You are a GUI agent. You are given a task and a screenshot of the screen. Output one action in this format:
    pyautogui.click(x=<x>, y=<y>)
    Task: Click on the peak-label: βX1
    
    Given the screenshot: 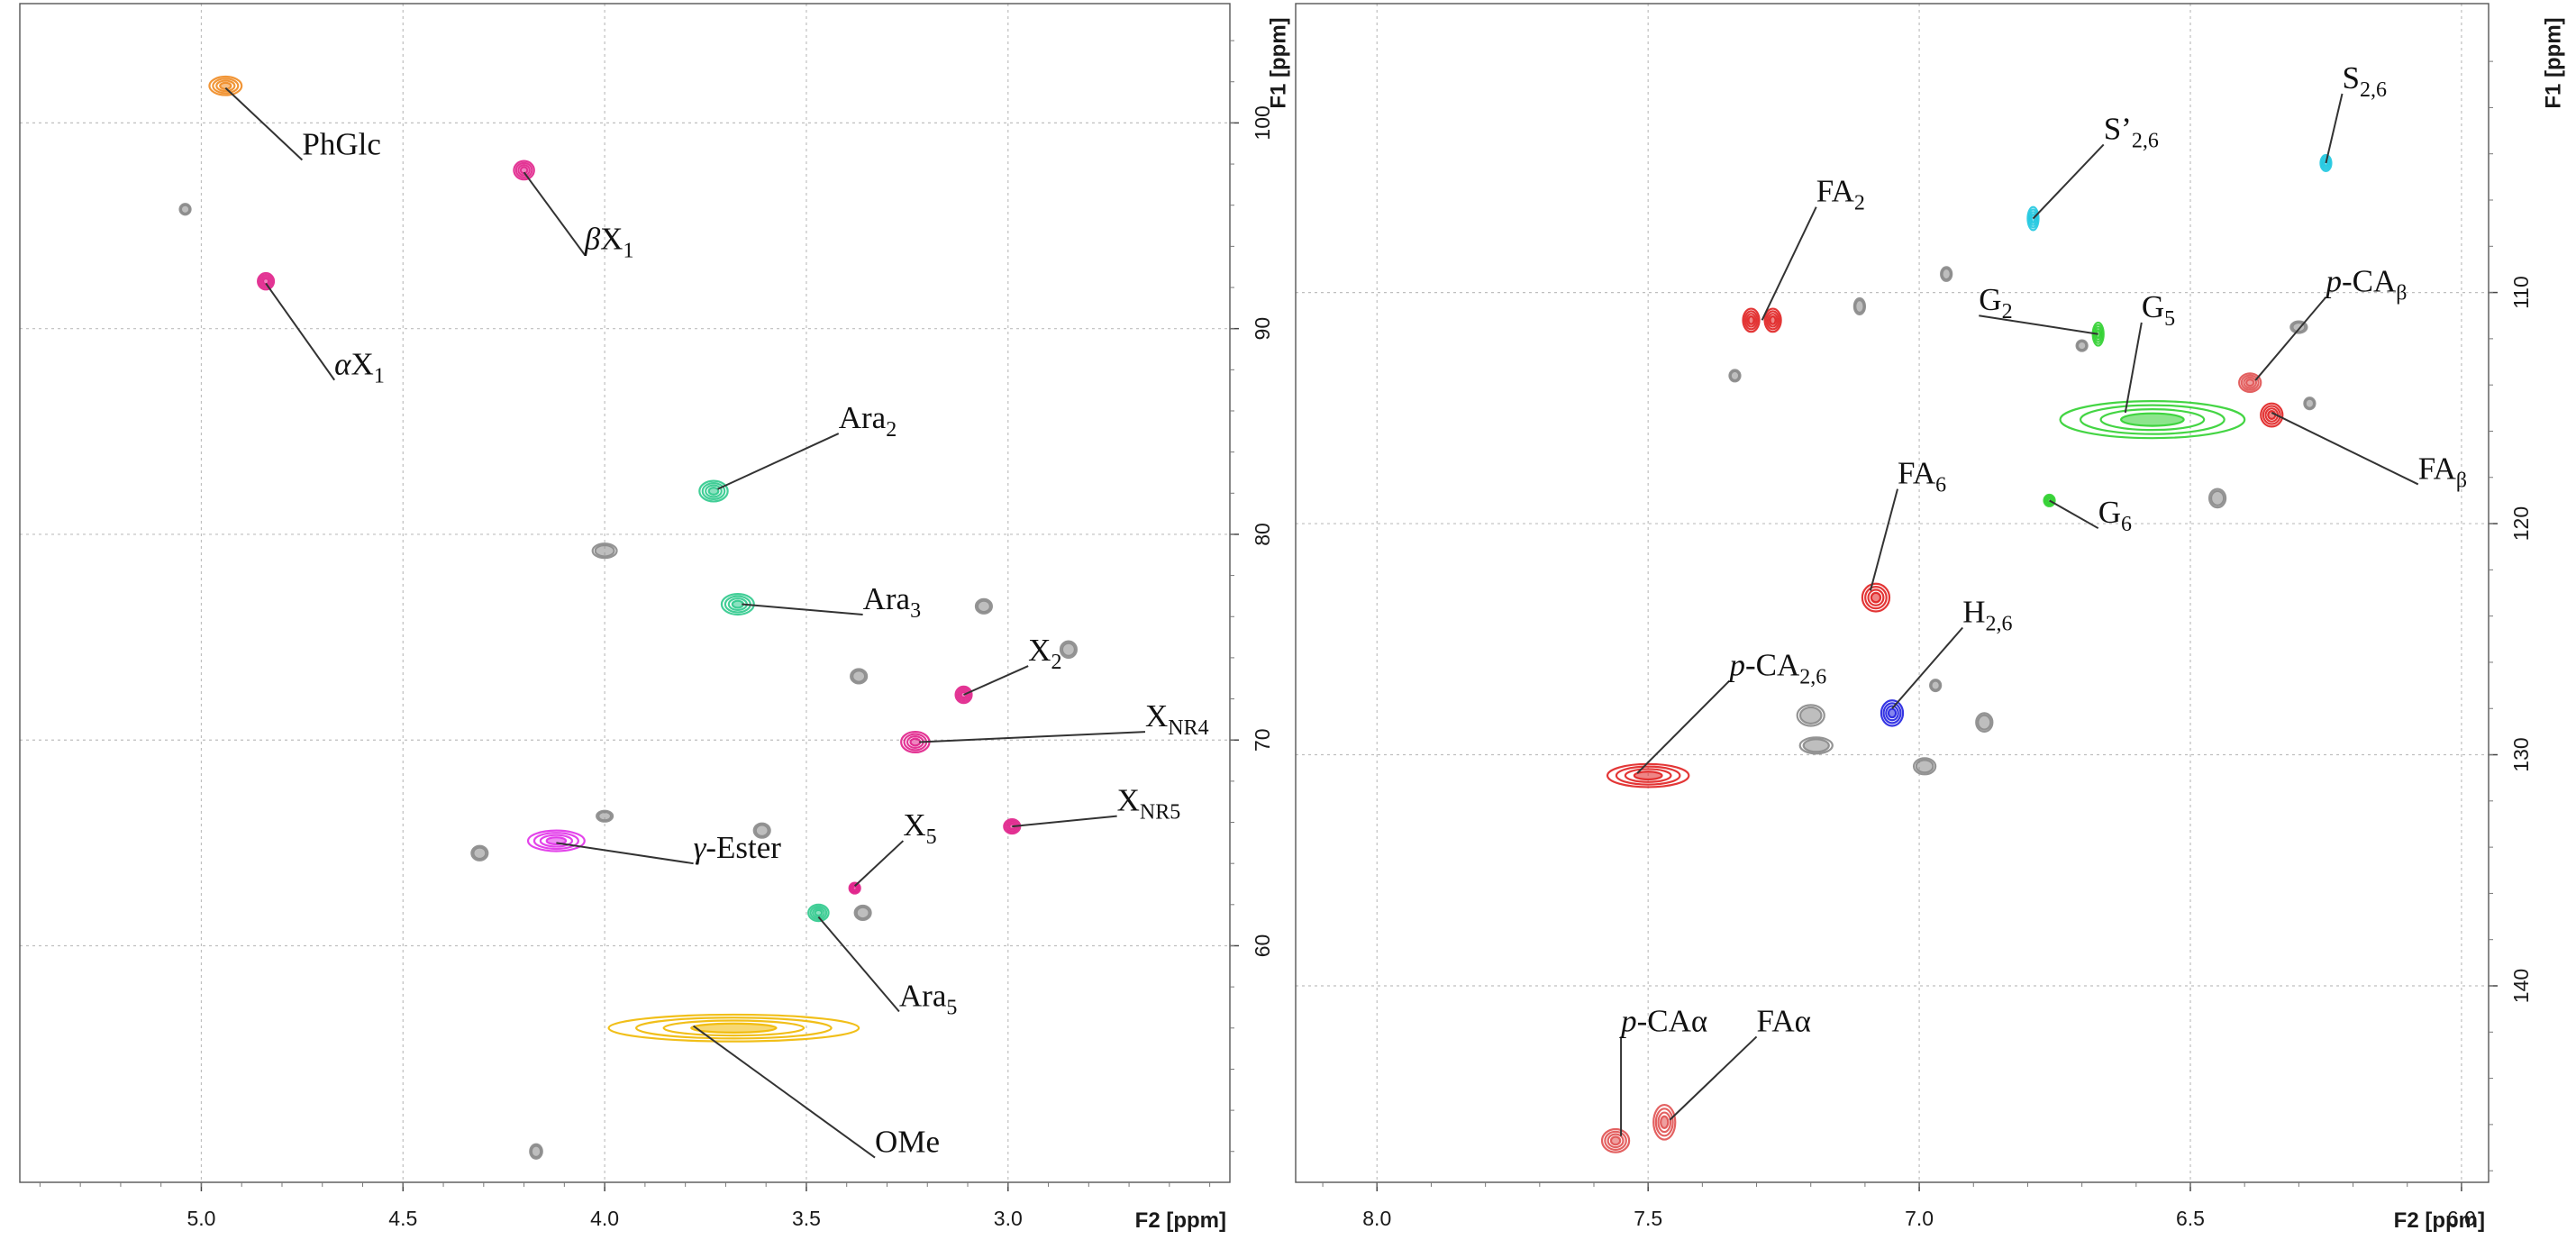 What is the action you would take?
    pyautogui.click(x=609, y=241)
    